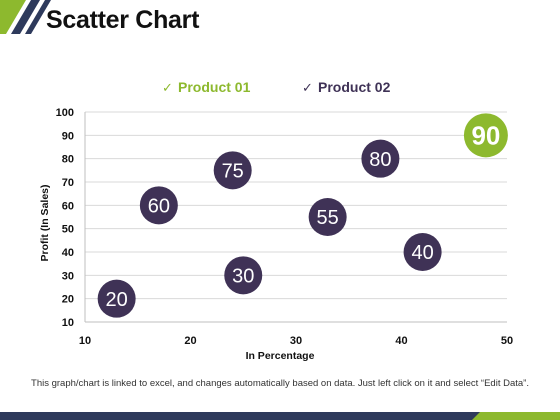 The height and width of the screenshot is (420, 560). What do you see at coordinates (38, 17) in the screenshot?
I see `corner-stripe-navy-thin` at bounding box center [38, 17].